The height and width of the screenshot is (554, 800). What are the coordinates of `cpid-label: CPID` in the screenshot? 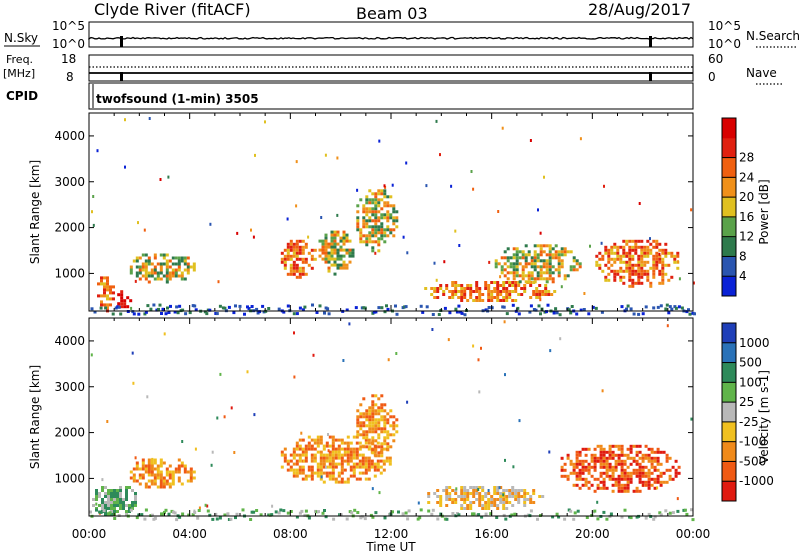 It's located at (22, 96).